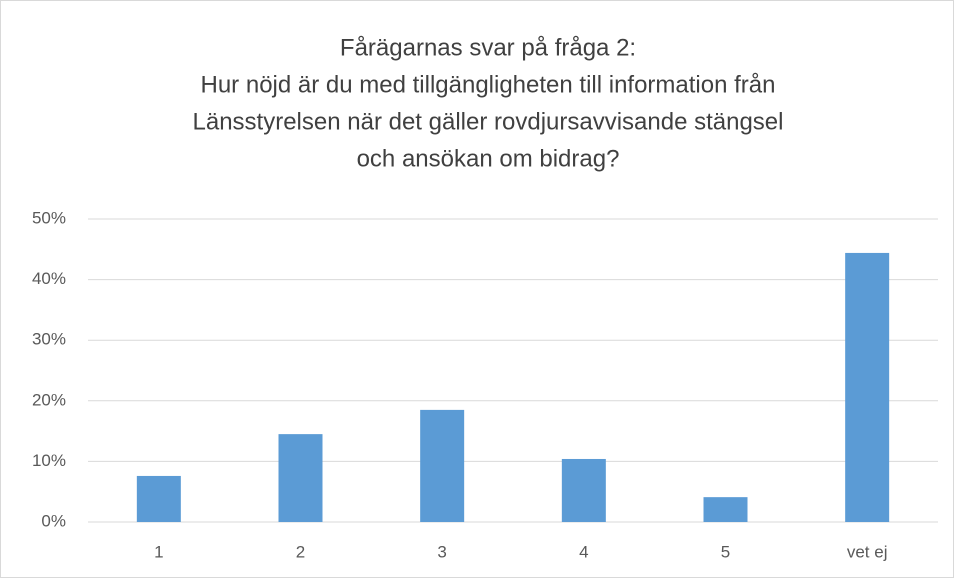 Image resolution: width=955 pixels, height=578 pixels. Describe the element at coordinates (49, 217) in the screenshot. I see `y-tick-label: 50%` at that location.